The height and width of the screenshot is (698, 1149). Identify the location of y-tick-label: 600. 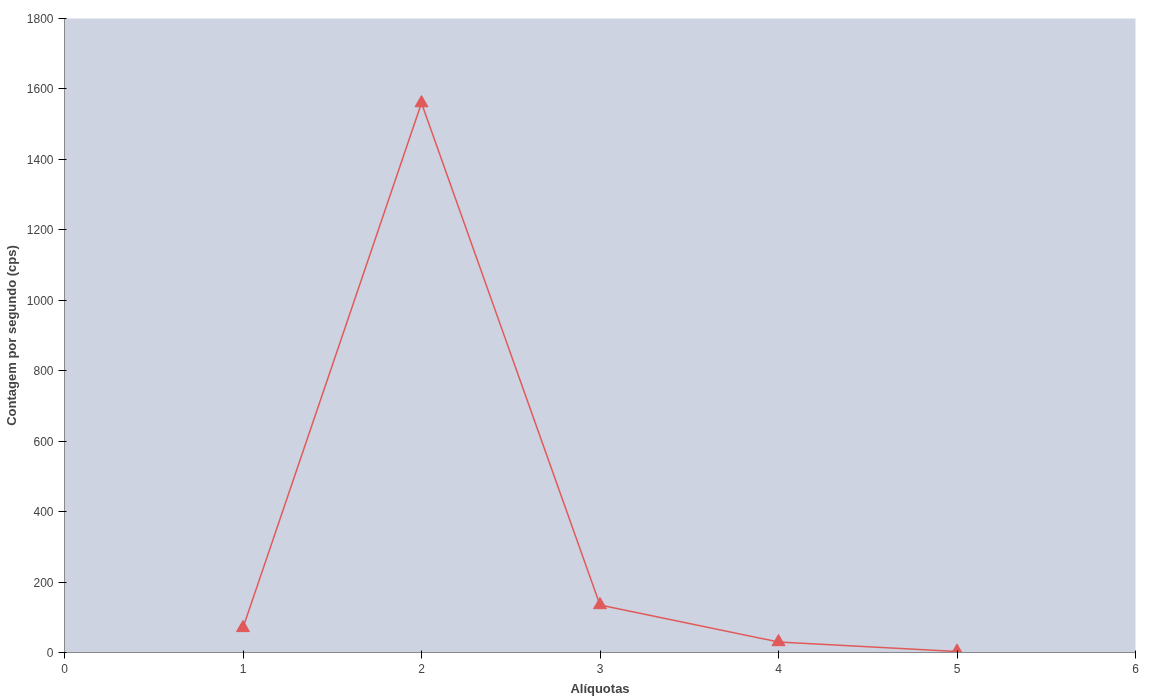
(43, 441).